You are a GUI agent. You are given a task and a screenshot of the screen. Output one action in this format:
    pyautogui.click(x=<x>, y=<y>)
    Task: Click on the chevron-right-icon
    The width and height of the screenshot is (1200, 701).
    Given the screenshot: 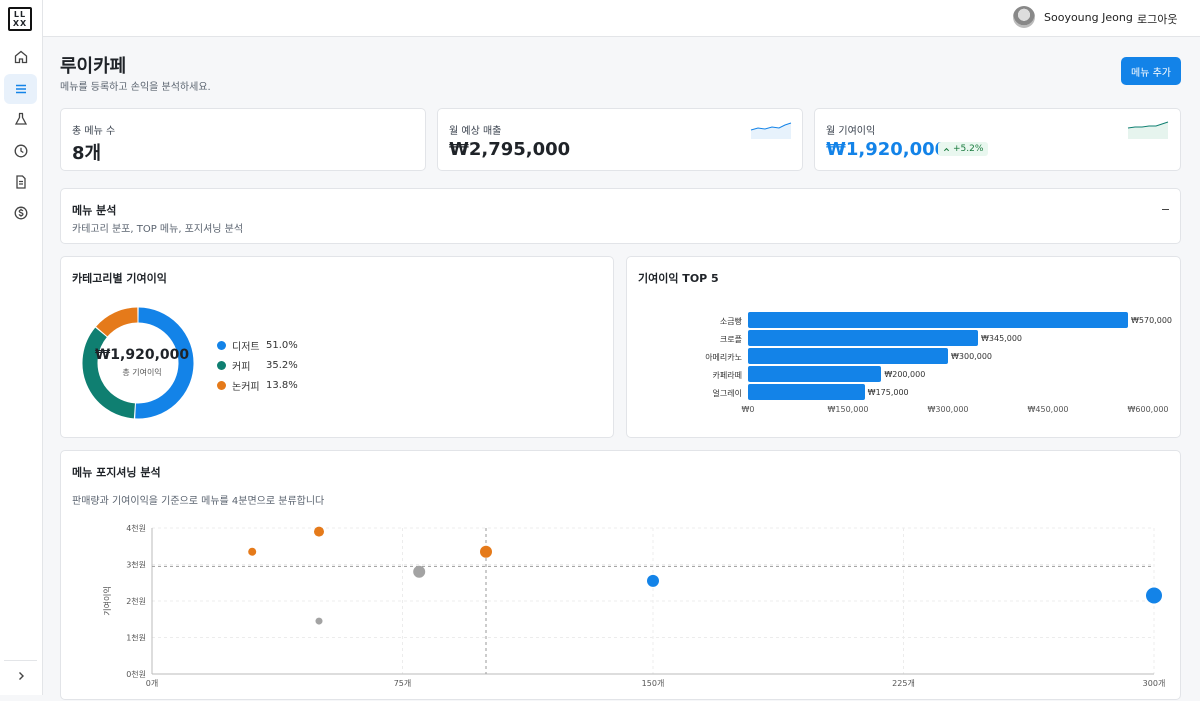 What is the action you would take?
    pyautogui.click(x=21, y=675)
    